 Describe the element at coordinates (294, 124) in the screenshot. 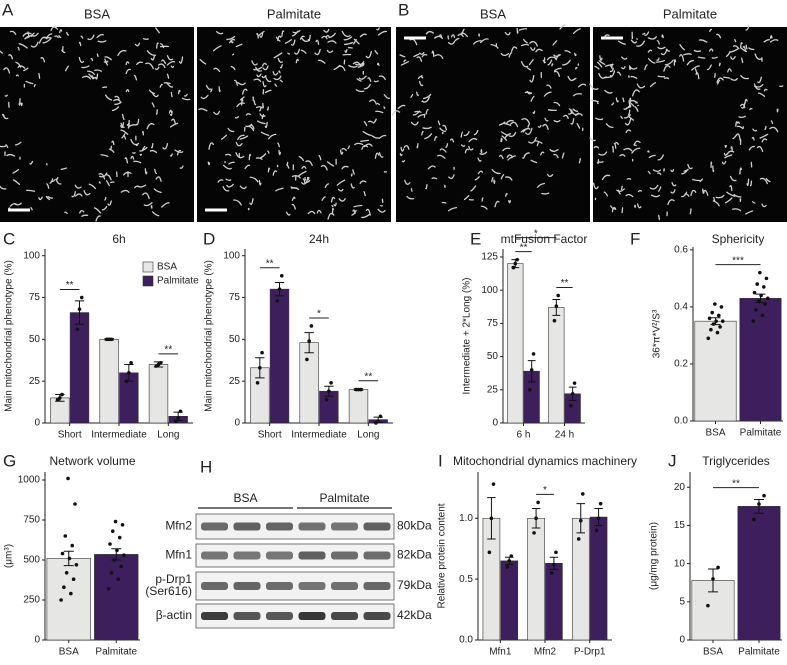

I see `micrograph` at that location.